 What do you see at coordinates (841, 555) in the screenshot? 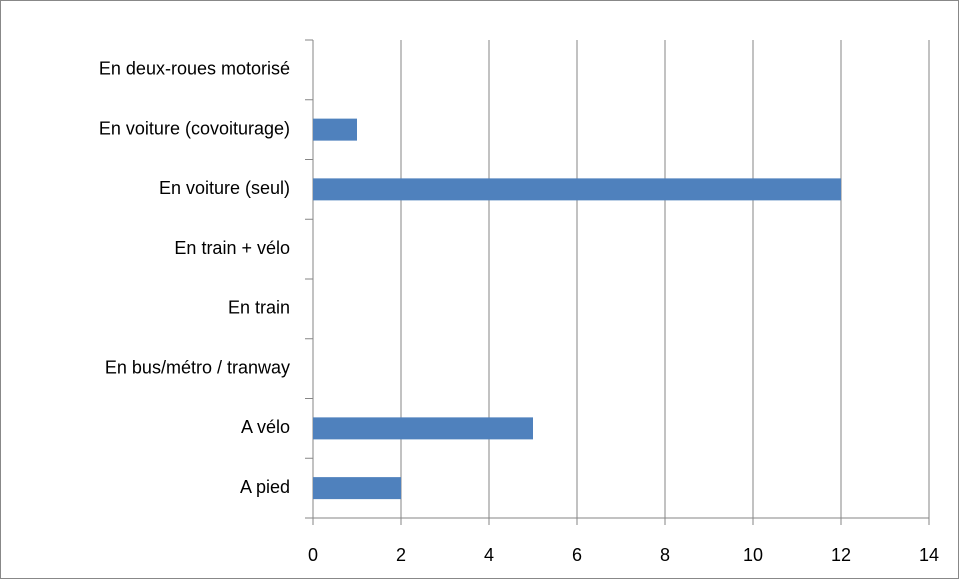
I see `x-tick-label: 12` at bounding box center [841, 555].